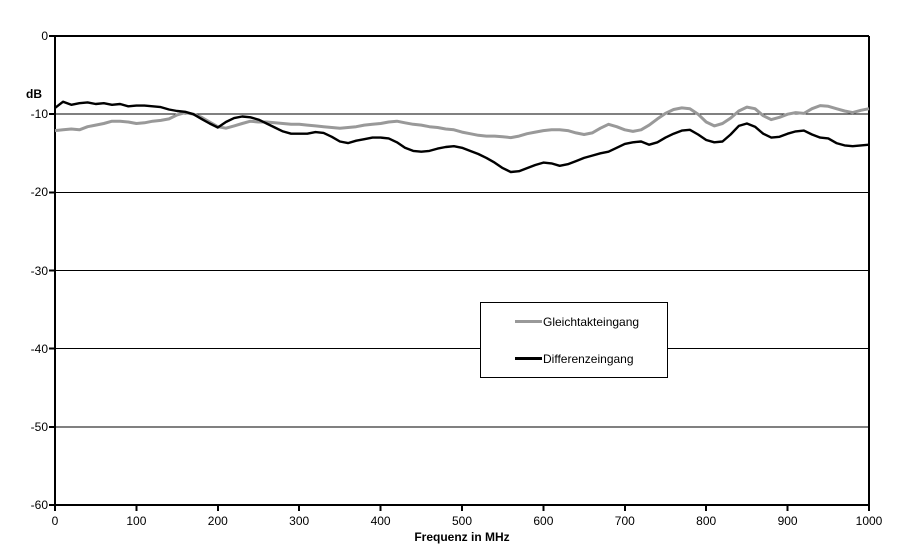 The image size is (910, 552). I want to click on legend-item-gleichtakteingang: Gleichtakteingang, so click(574, 322).